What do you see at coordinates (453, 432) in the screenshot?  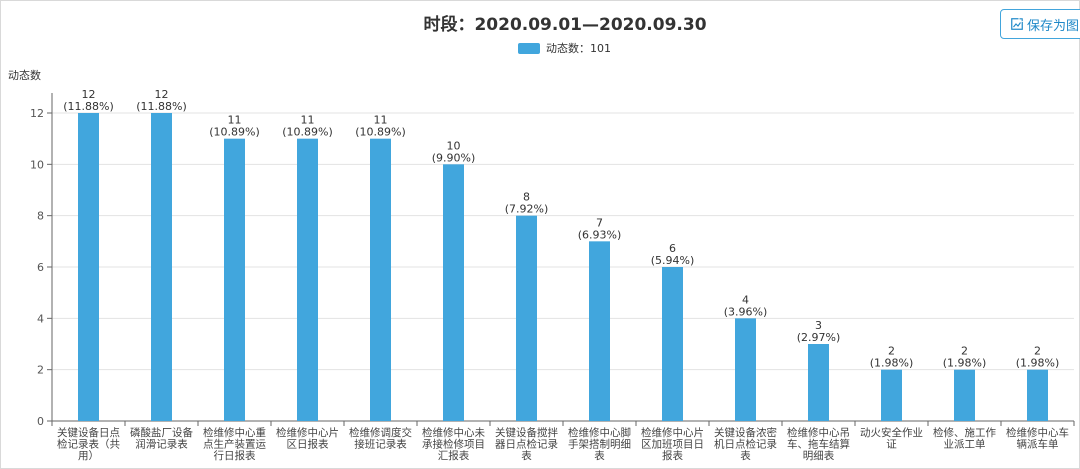 I see `x-category-label: 检维修中心未` at bounding box center [453, 432].